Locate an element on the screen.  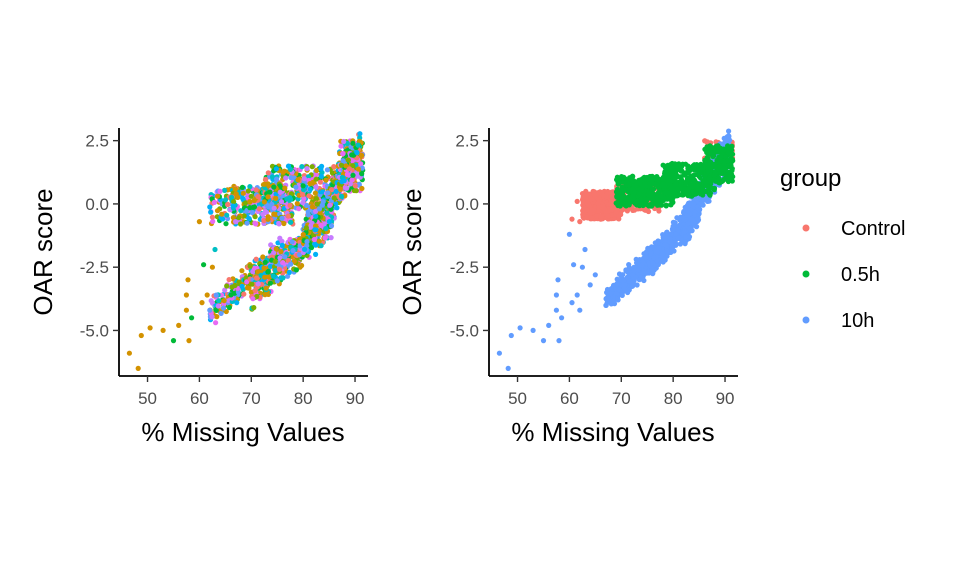
legend-label-10h: 10h is located at coordinates (857, 321).